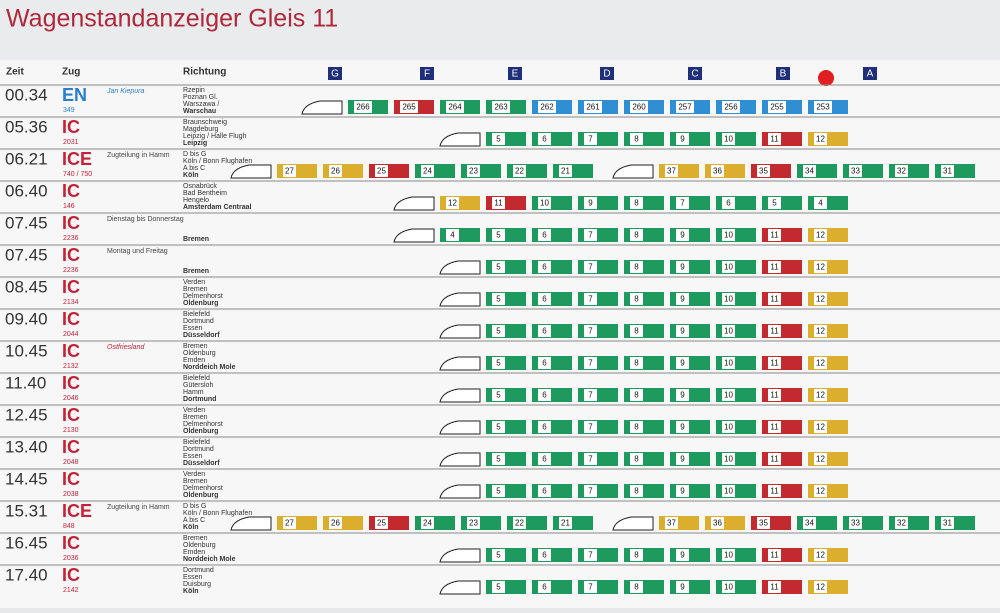  Describe the element at coordinates (69, 206) in the screenshot. I see `train-number: 146` at that location.